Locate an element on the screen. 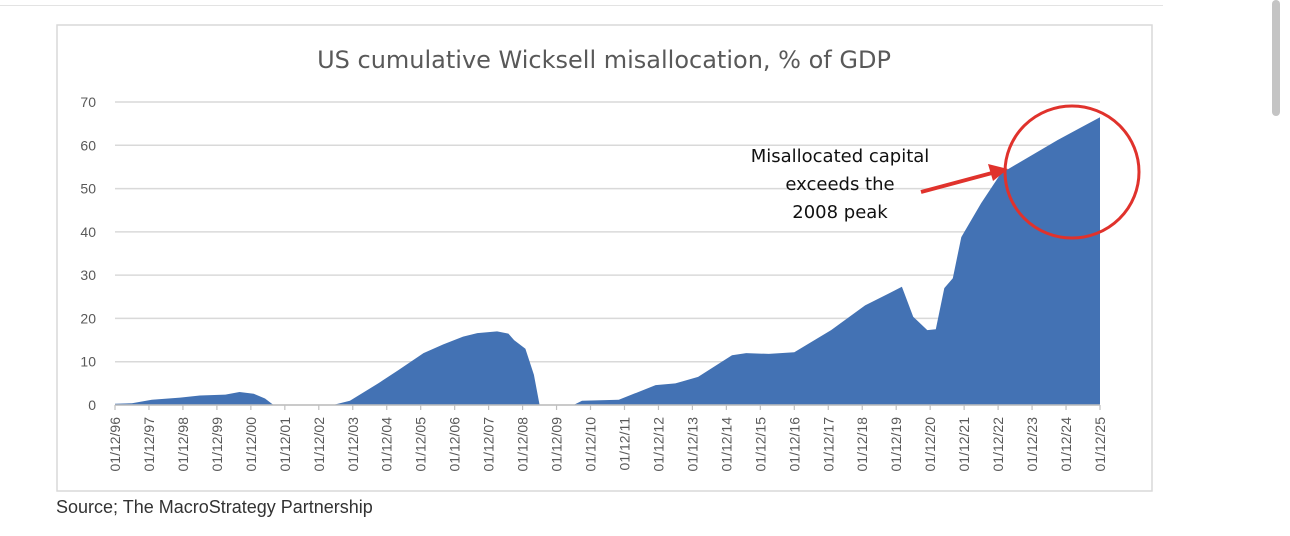 This screenshot has height=536, width=1290. highlight-circle is located at coordinates (1072, 172).